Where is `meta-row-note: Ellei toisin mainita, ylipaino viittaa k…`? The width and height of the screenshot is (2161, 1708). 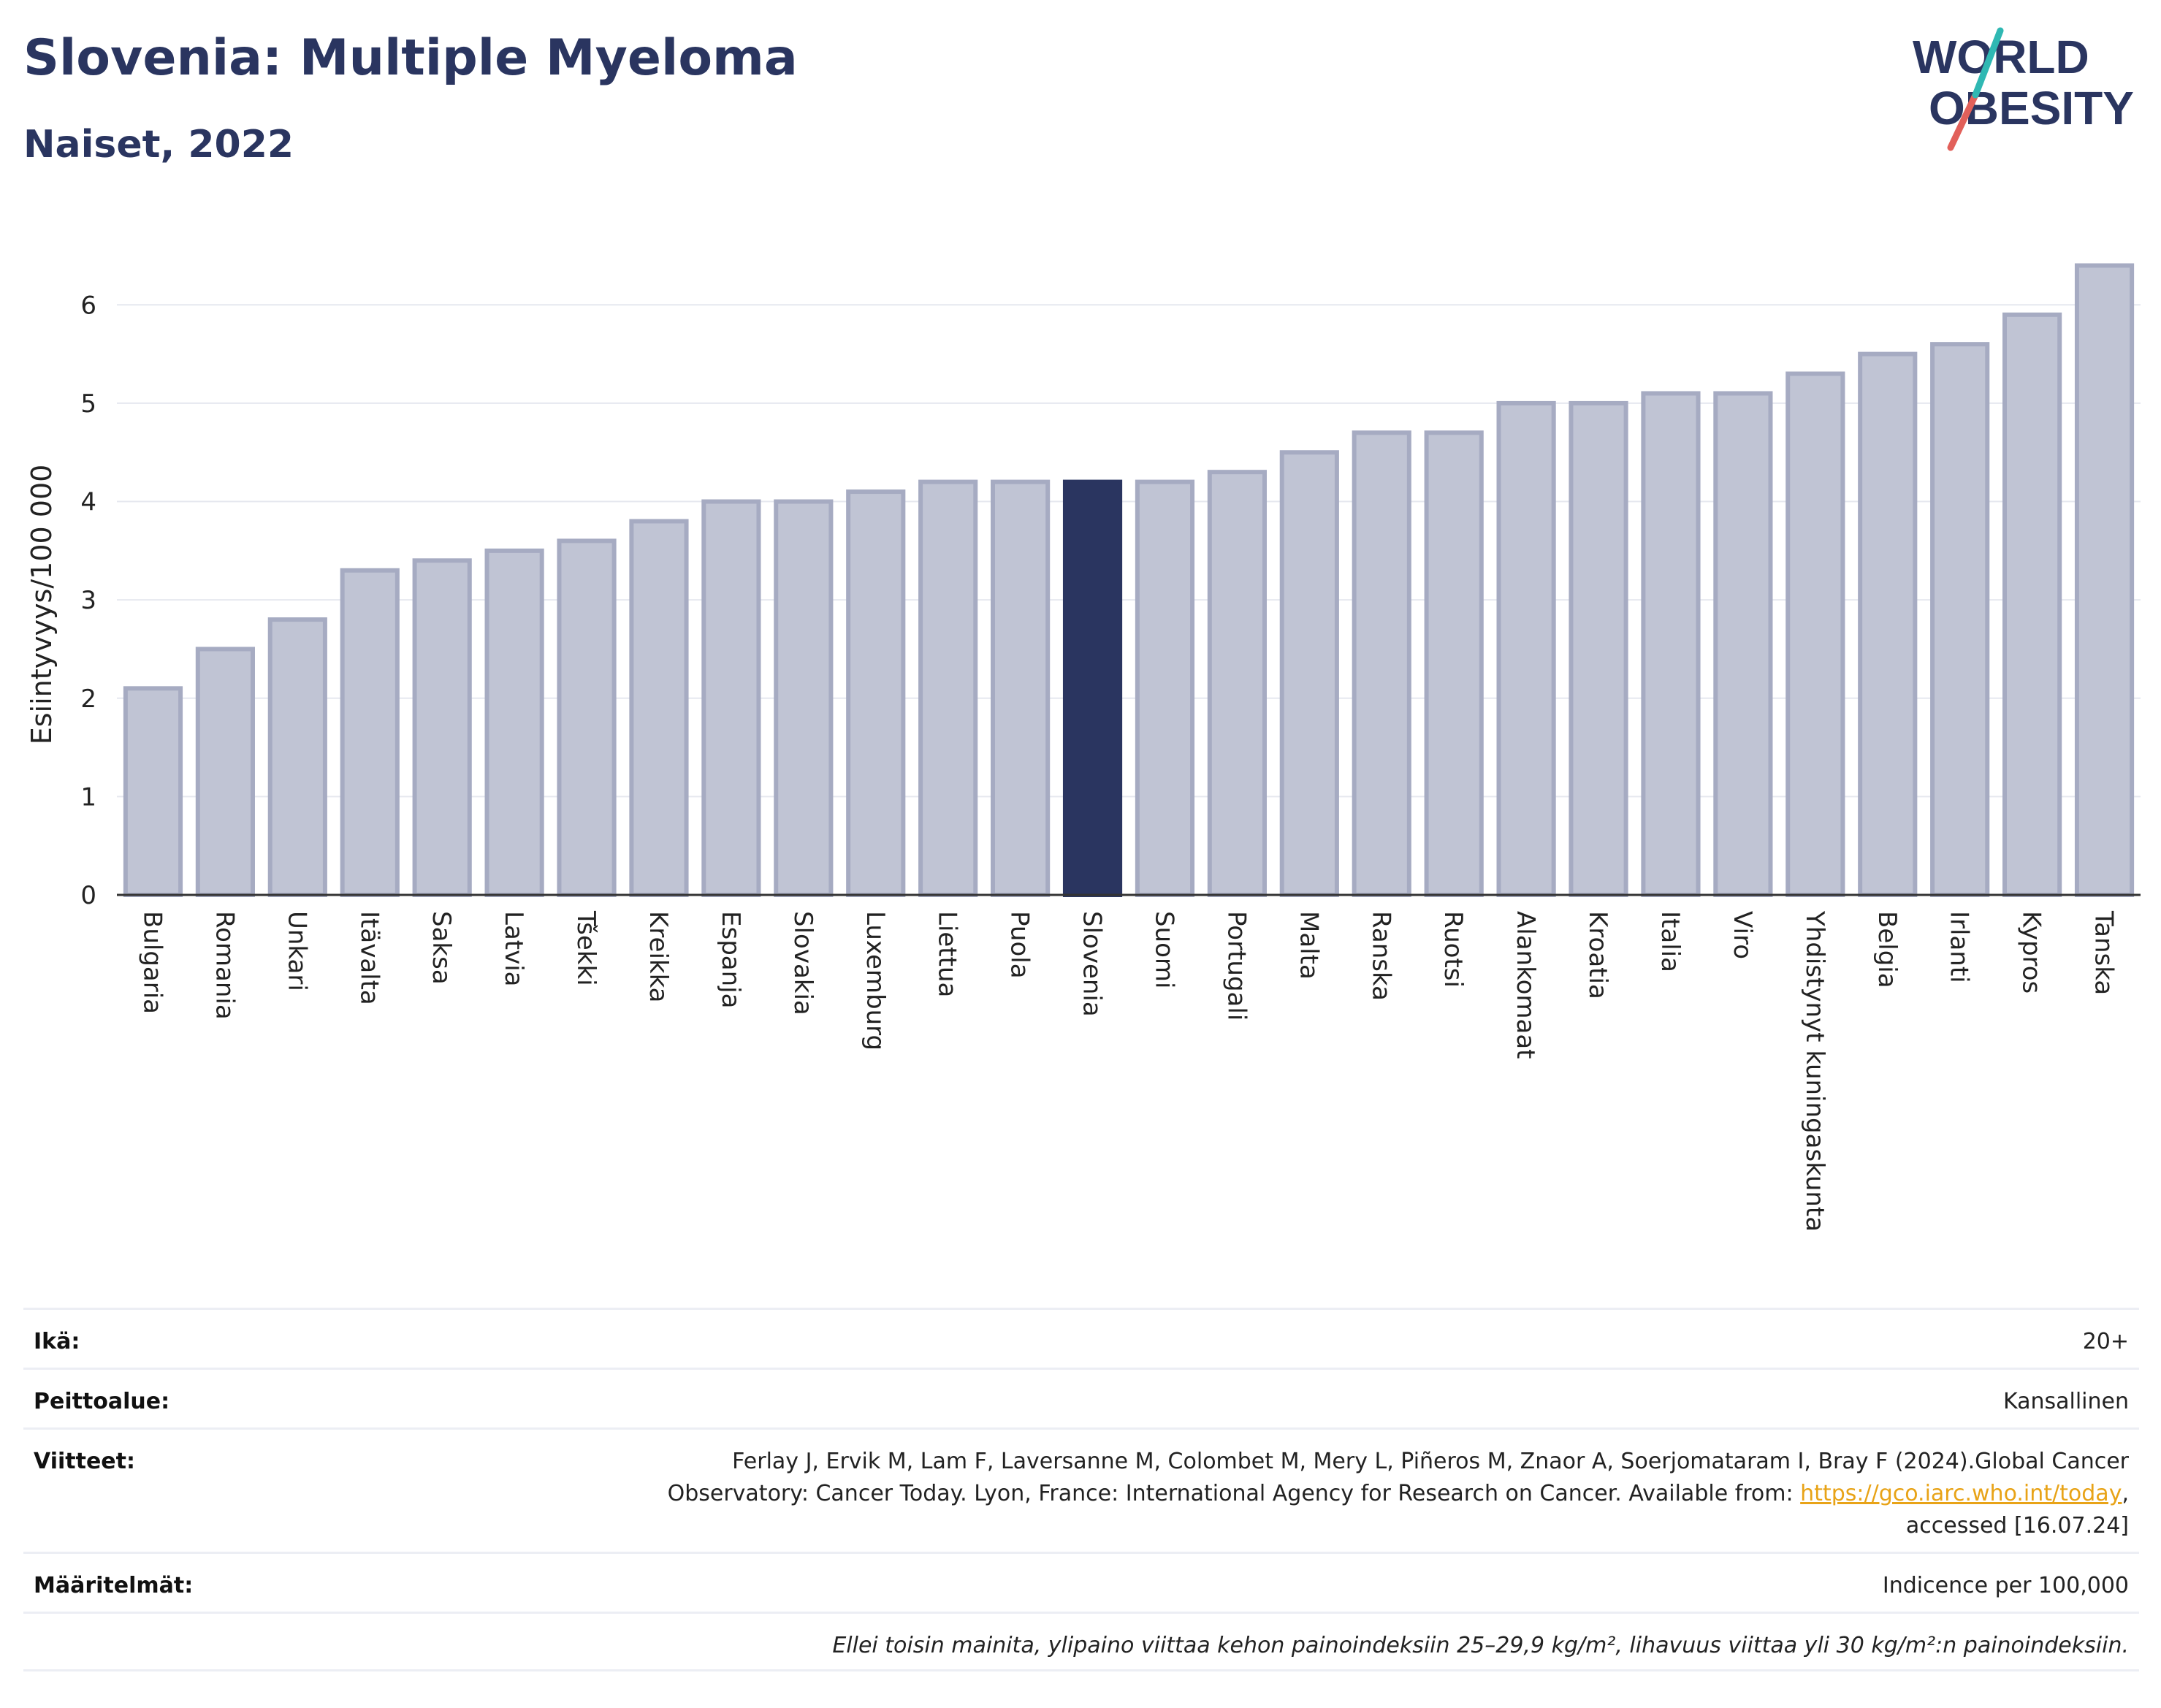 meta-row-note: Ellei toisin mainita, ylipaino viittaa k… is located at coordinates (1081, 1641).